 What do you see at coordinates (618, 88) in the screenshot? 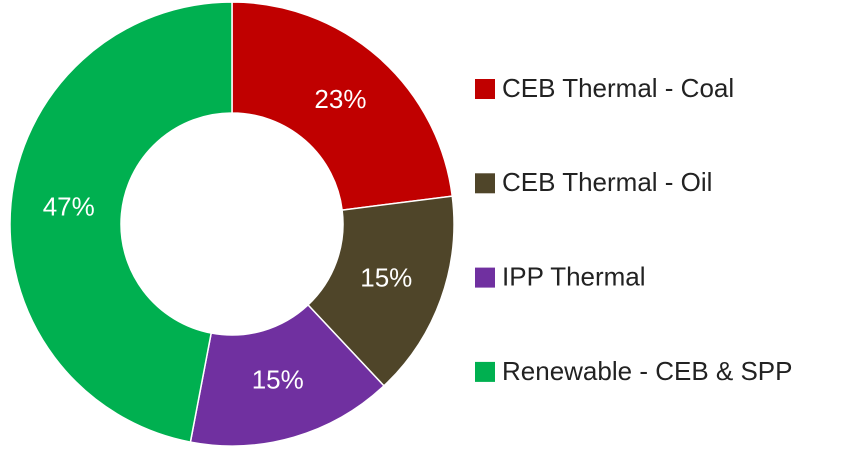
I see `legend-text: CEB Thermal - Coal` at bounding box center [618, 88].